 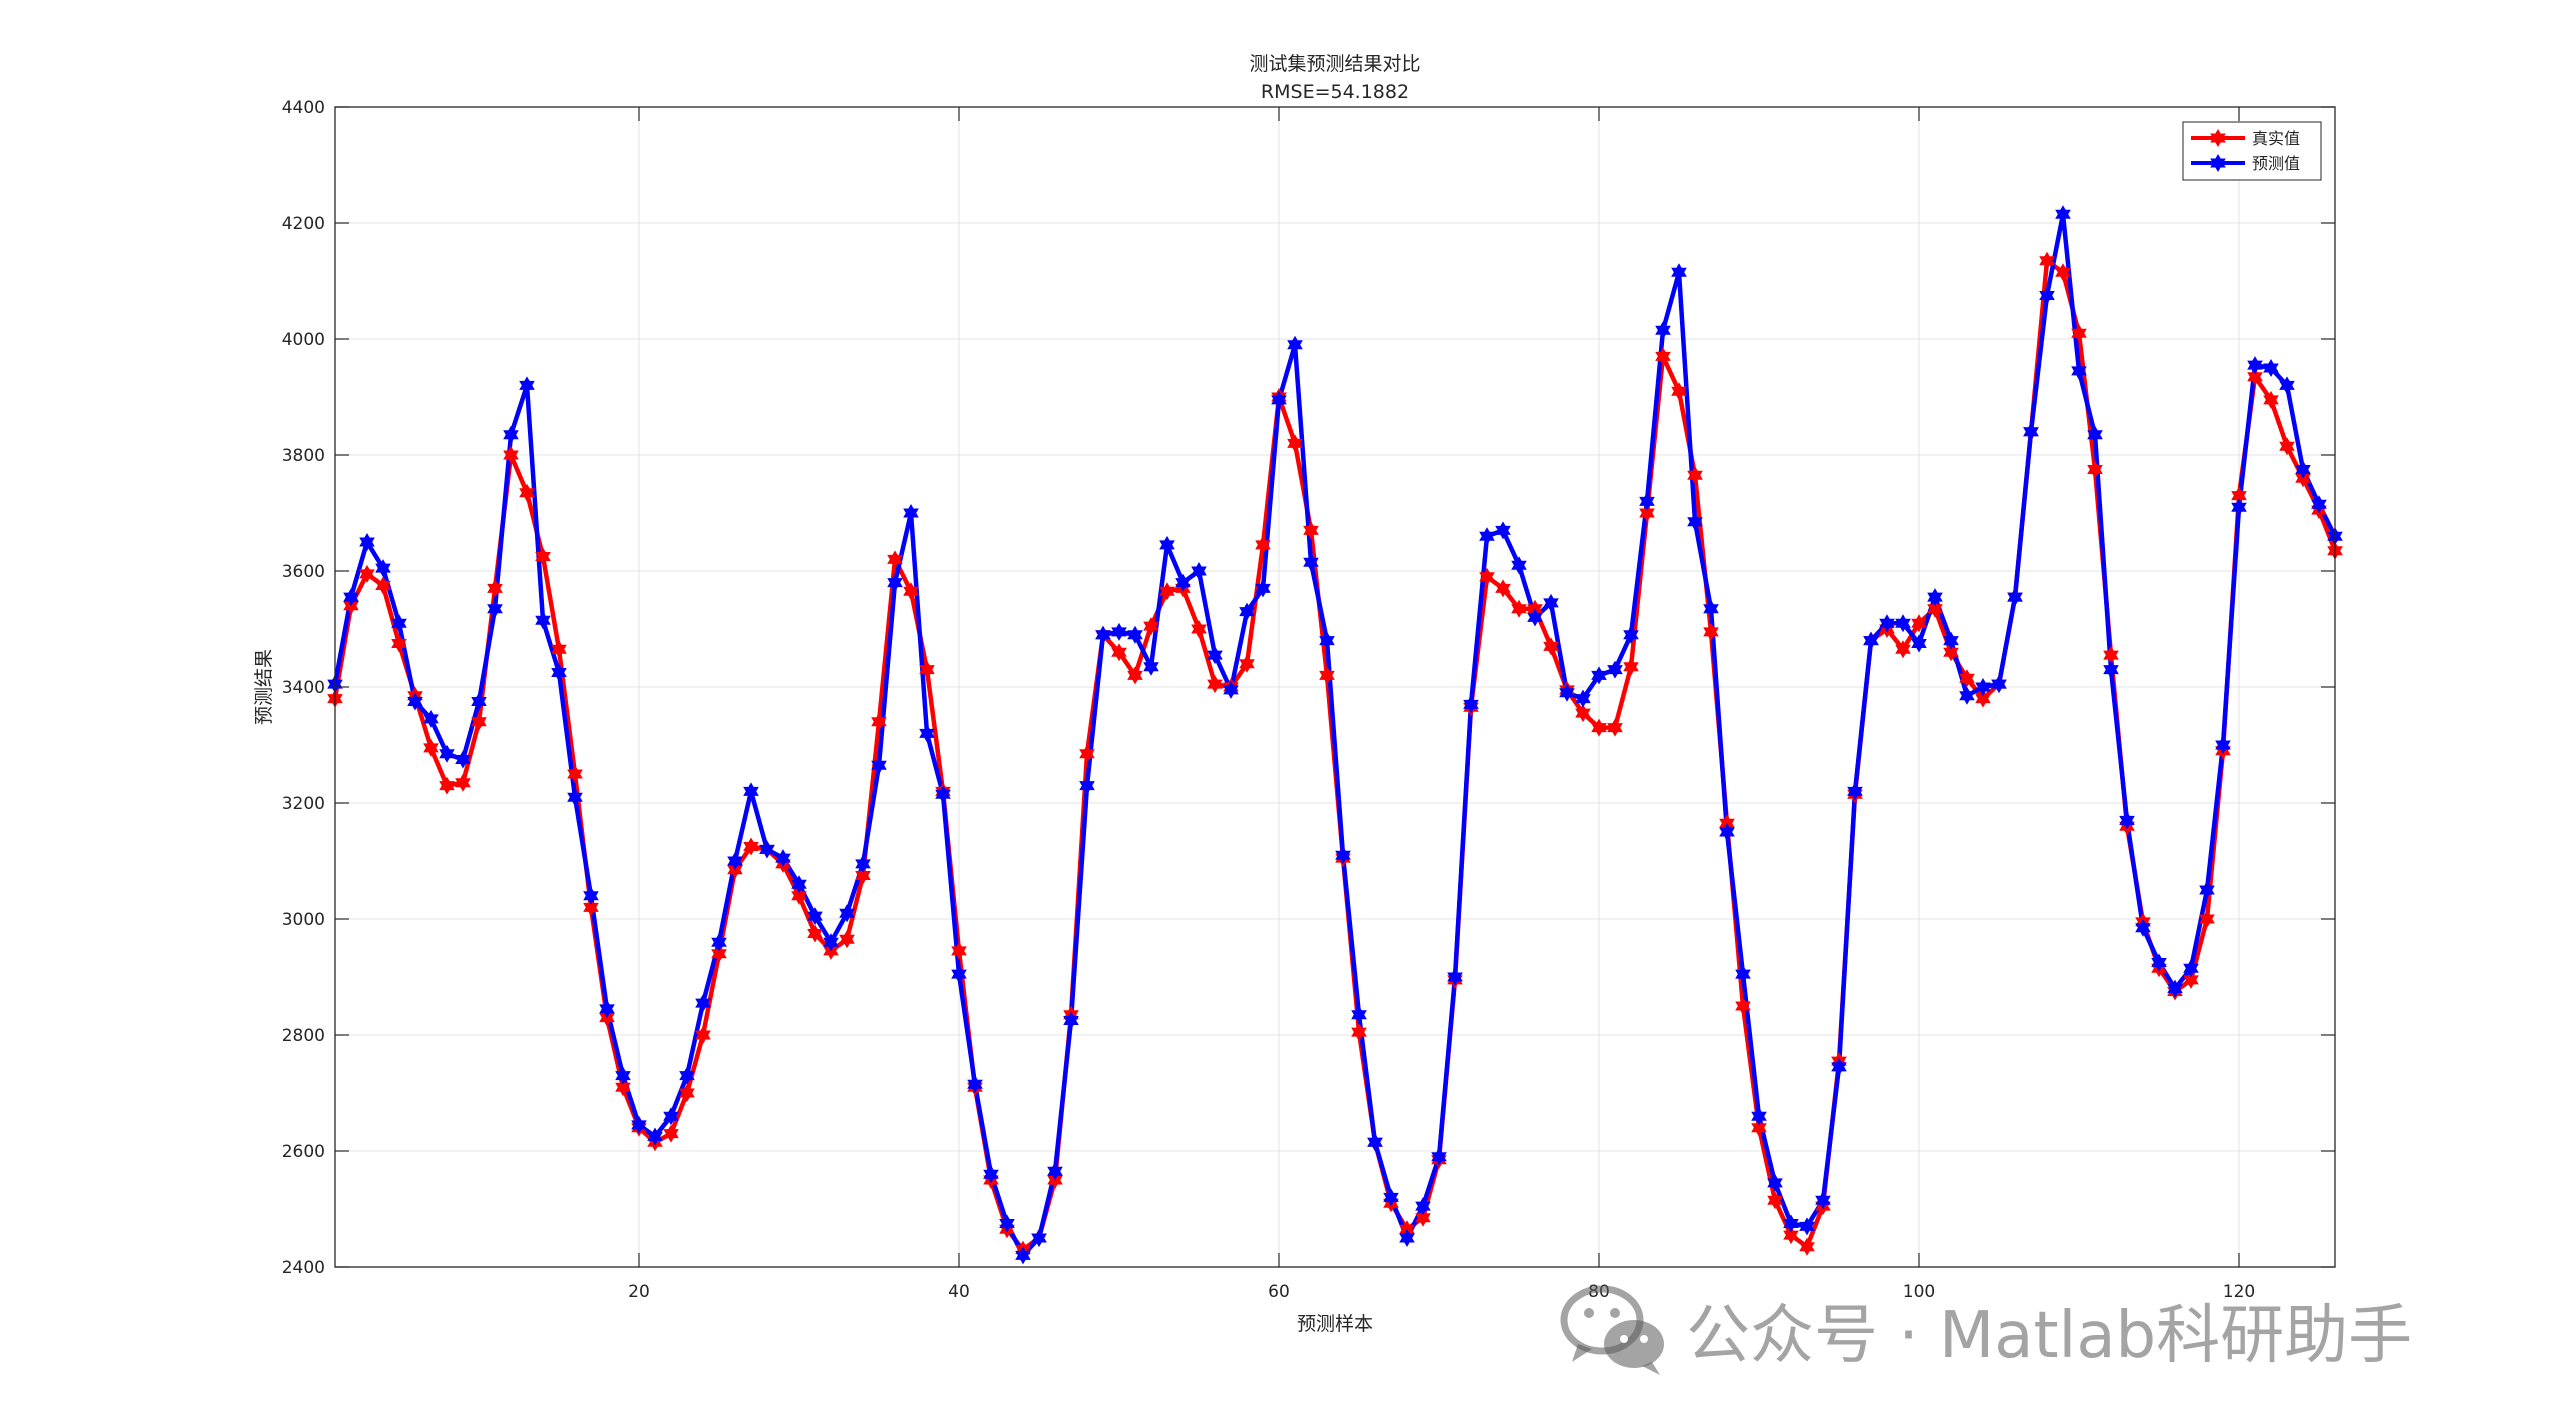 I want to click on x-tick-label: 20, so click(x=639, y=1292).